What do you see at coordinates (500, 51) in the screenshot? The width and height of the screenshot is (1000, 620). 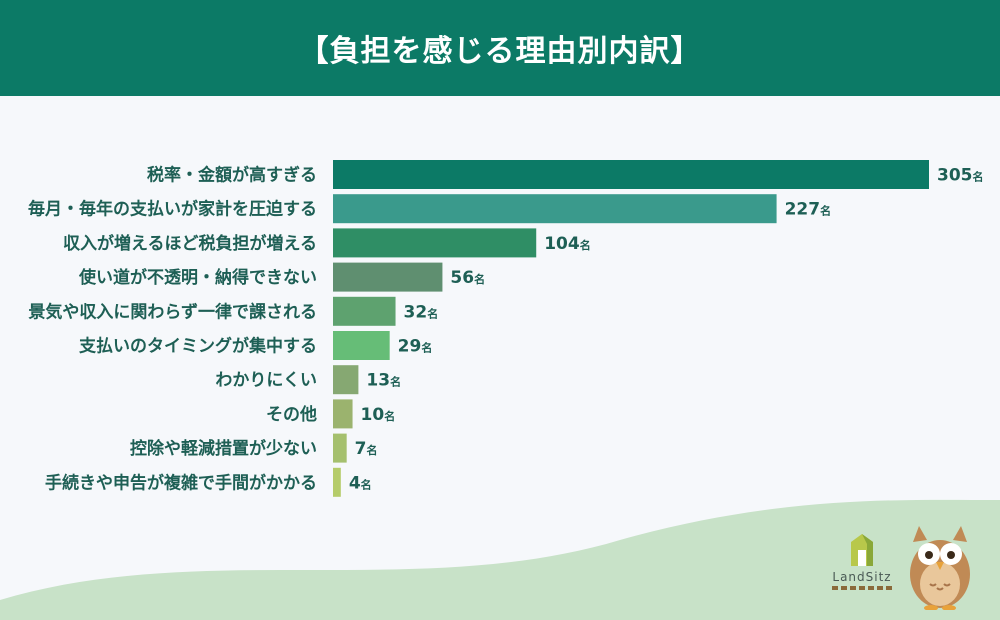 I see `chart-title: 【負担を感じる理由別内訳】` at bounding box center [500, 51].